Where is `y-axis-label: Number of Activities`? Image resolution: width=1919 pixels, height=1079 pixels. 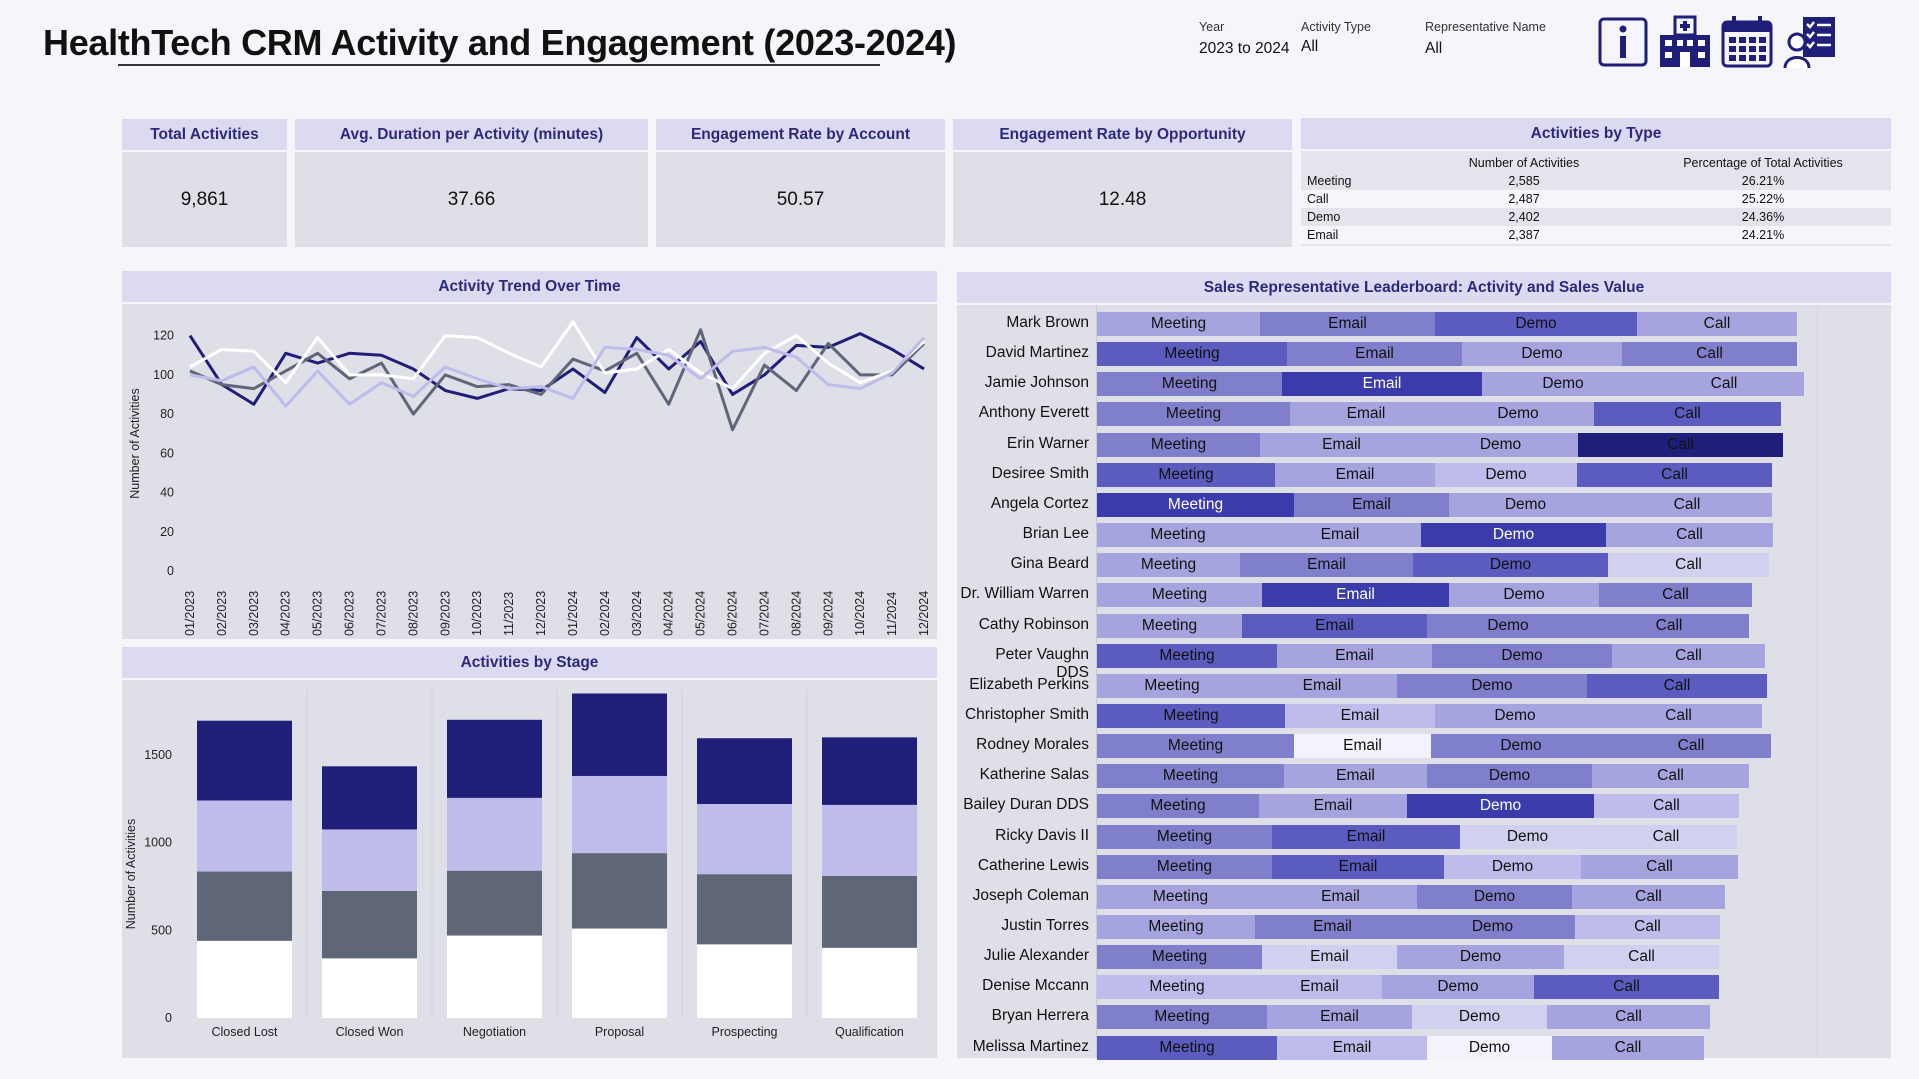 y-axis-label: Number of Activities is located at coordinates (135, 443).